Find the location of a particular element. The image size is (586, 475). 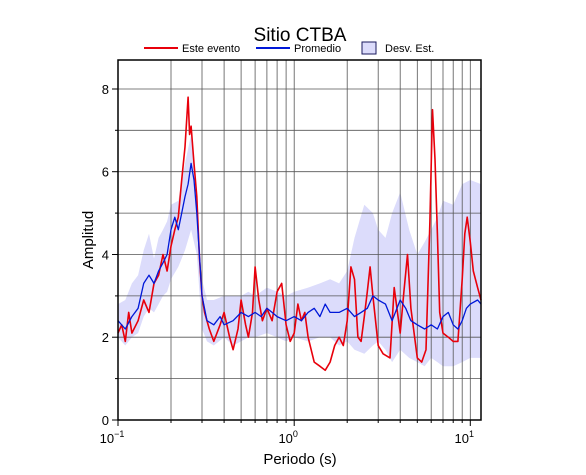

y-tick-label: 4 is located at coordinates (105, 255).